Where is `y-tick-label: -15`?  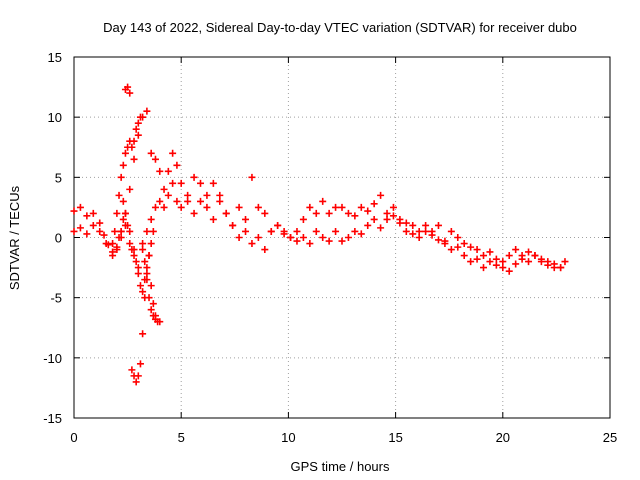 y-tick-label: -15 is located at coordinates (52, 418).